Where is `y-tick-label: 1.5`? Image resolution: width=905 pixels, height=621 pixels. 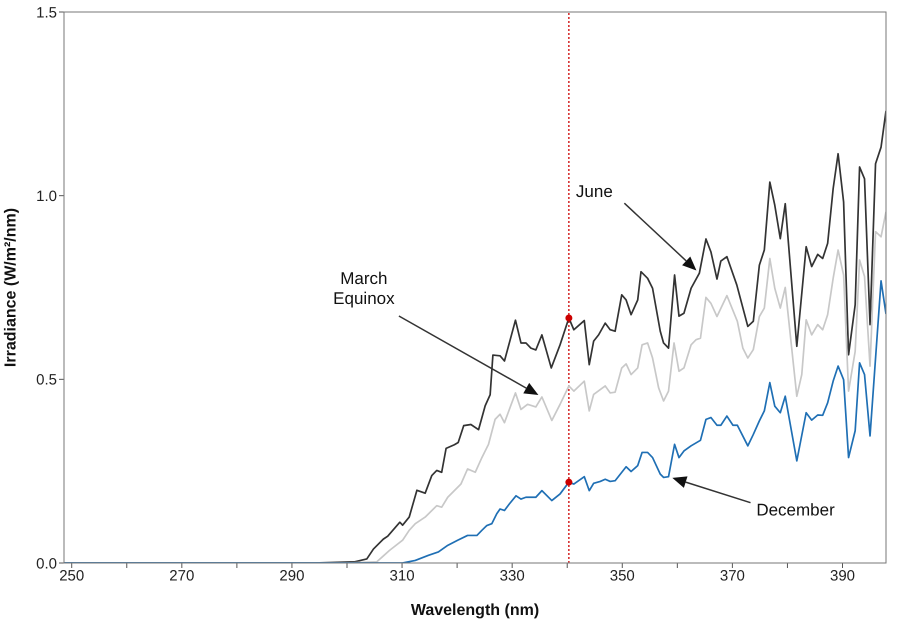
y-tick-label: 1.5 is located at coordinates (46, 13).